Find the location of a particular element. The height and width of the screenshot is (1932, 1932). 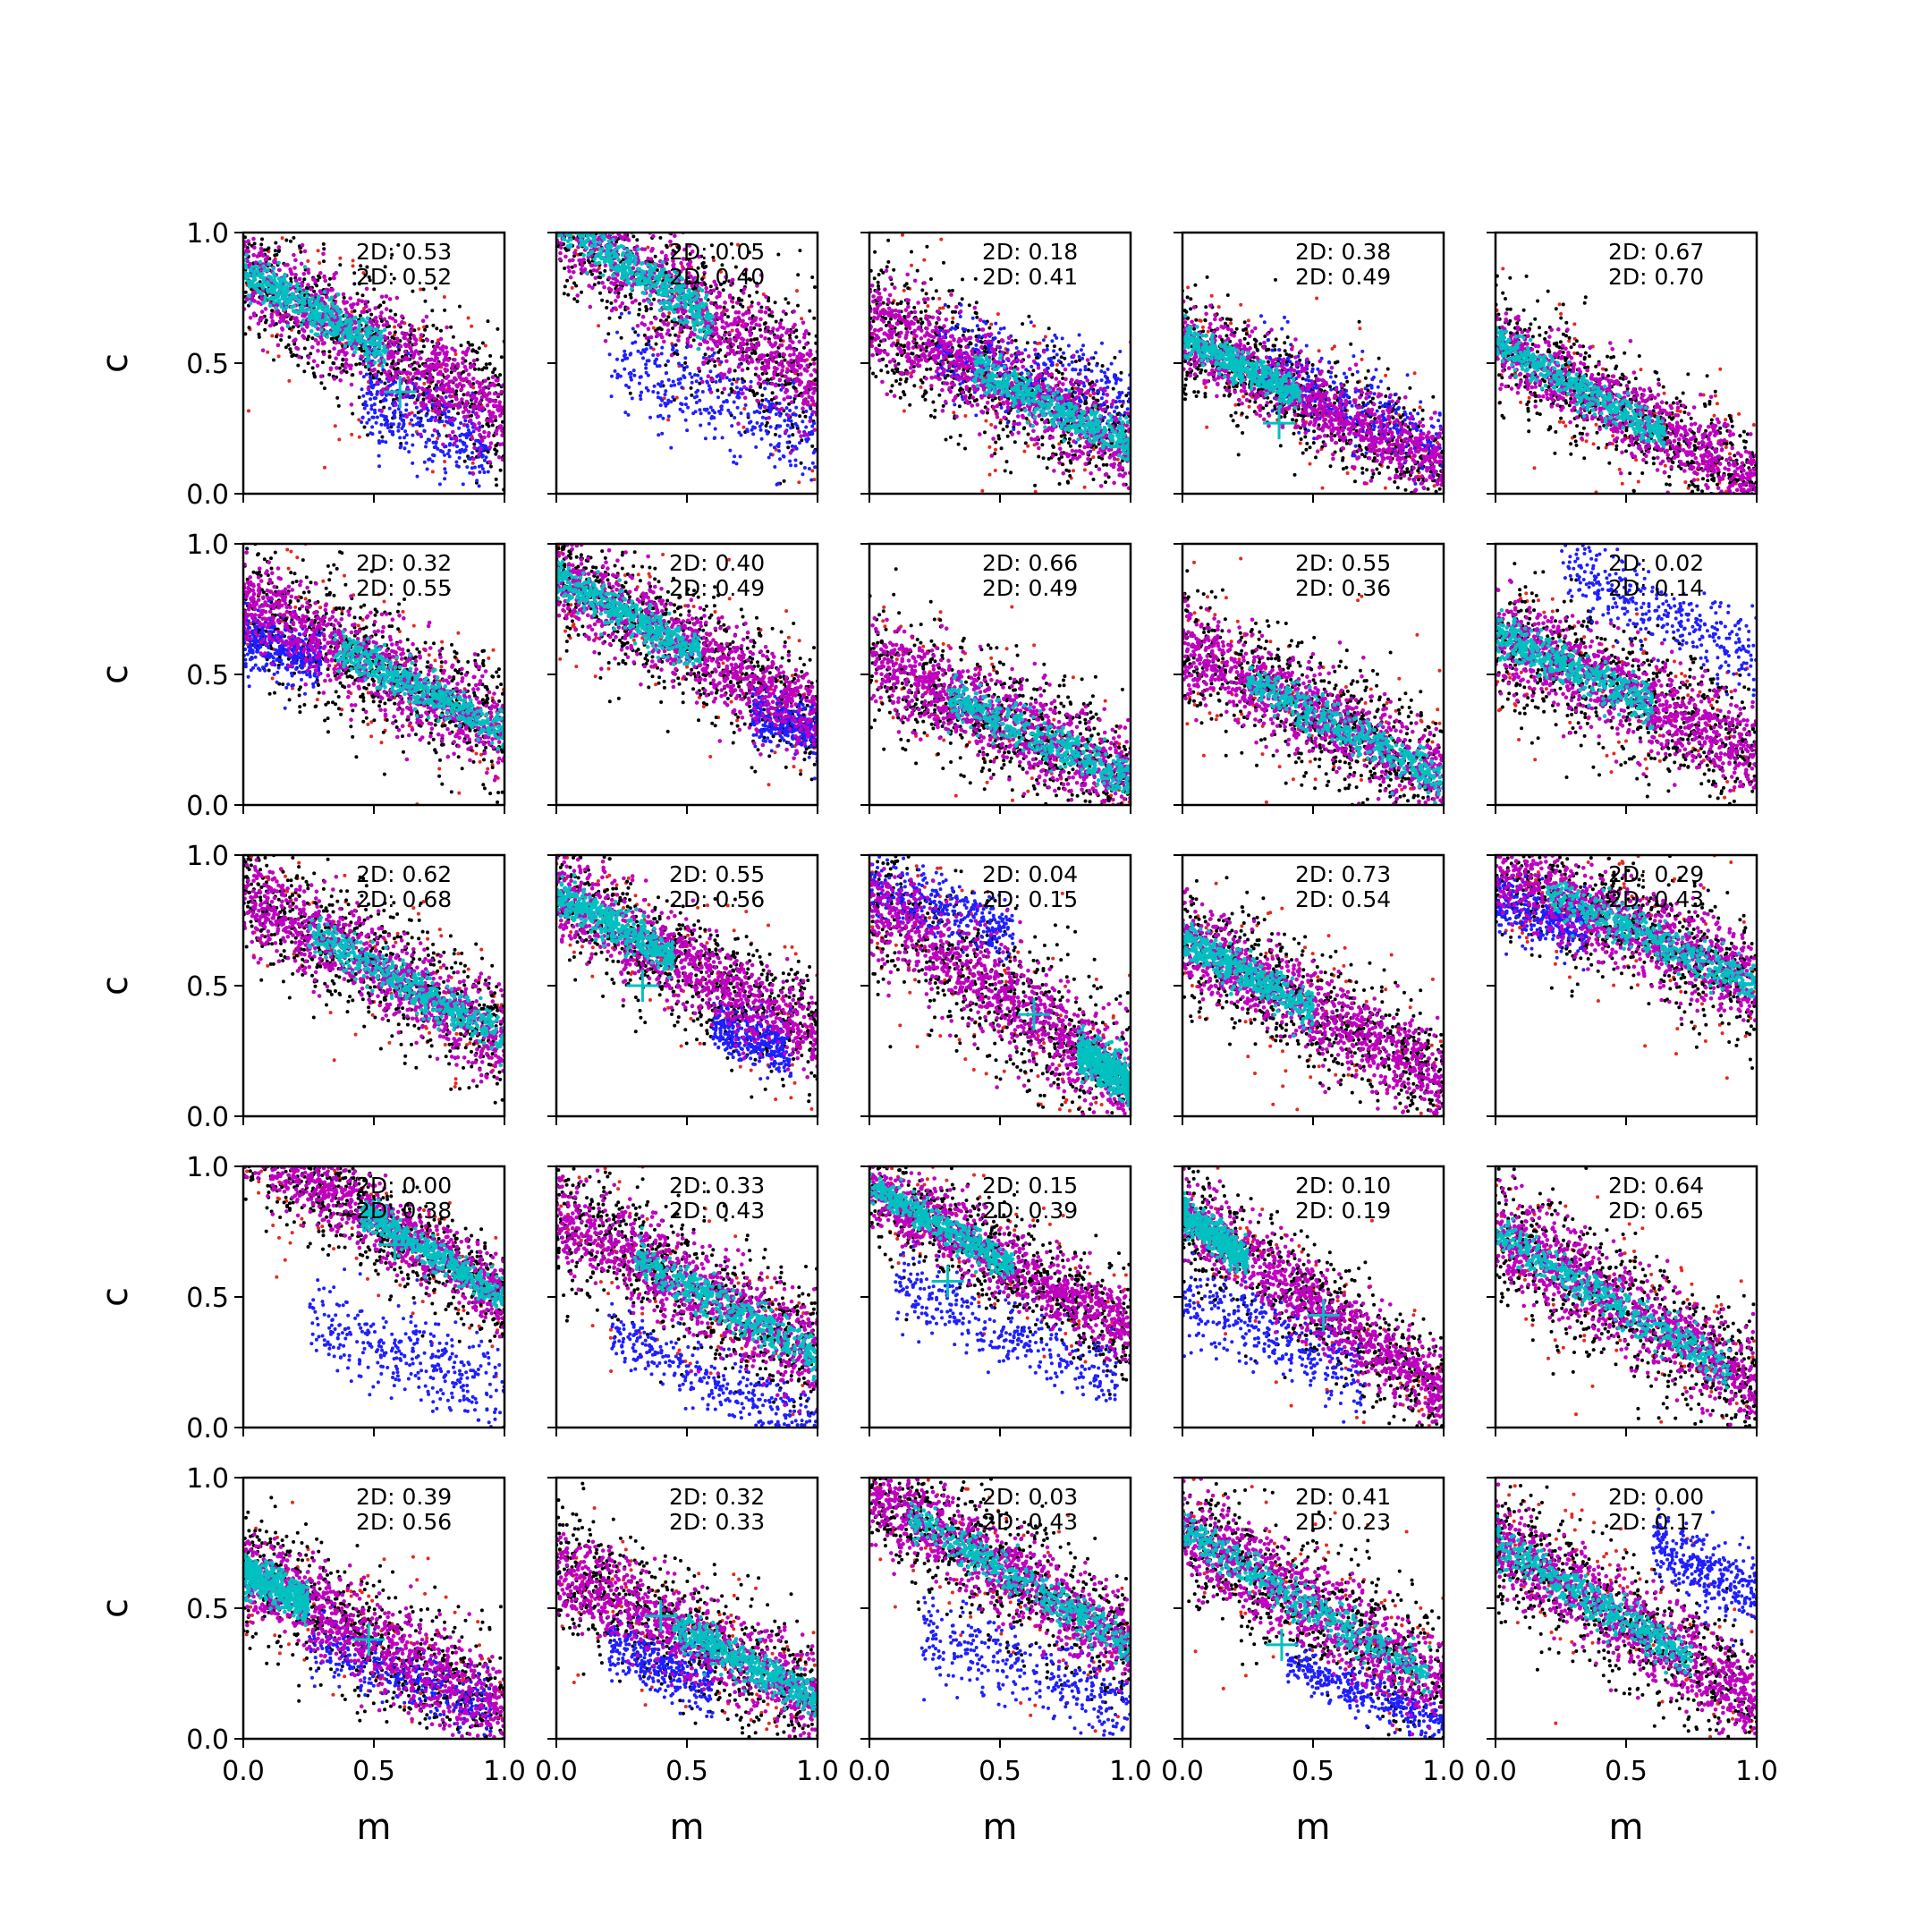

panel-annotation-1: 2D: 0.53 is located at coordinates (404, 252).